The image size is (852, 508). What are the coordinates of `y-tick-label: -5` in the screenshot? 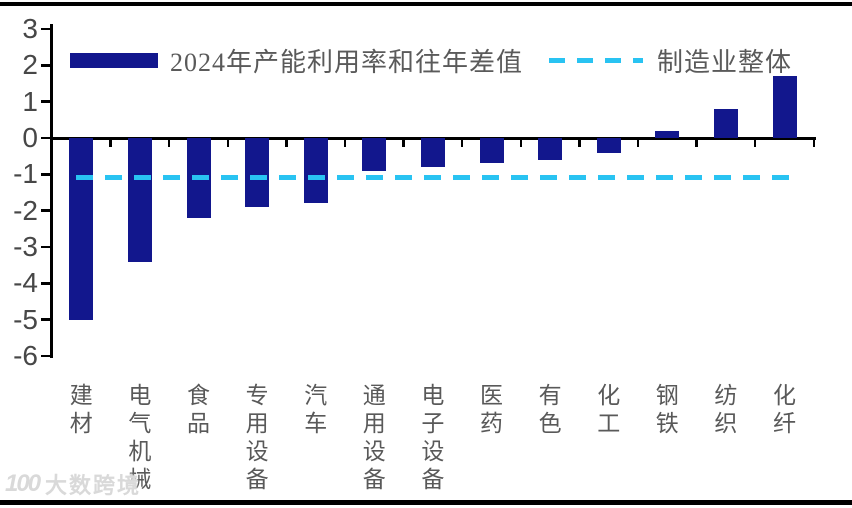 It's located at (25, 319).